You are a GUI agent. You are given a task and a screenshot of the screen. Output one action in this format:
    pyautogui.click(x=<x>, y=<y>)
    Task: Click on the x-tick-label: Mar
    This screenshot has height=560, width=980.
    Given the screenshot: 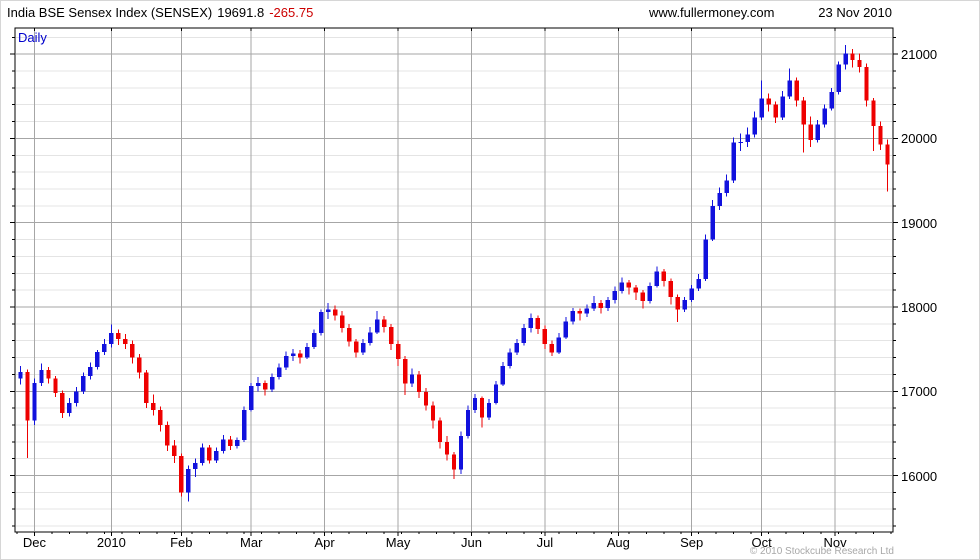 What is the action you would take?
    pyautogui.click(x=251, y=542)
    